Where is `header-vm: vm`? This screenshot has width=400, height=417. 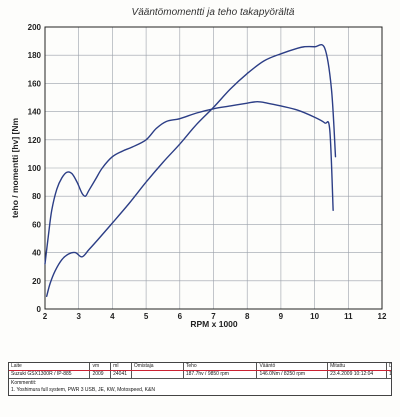
header-vm: vm is located at coordinates (101, 366).